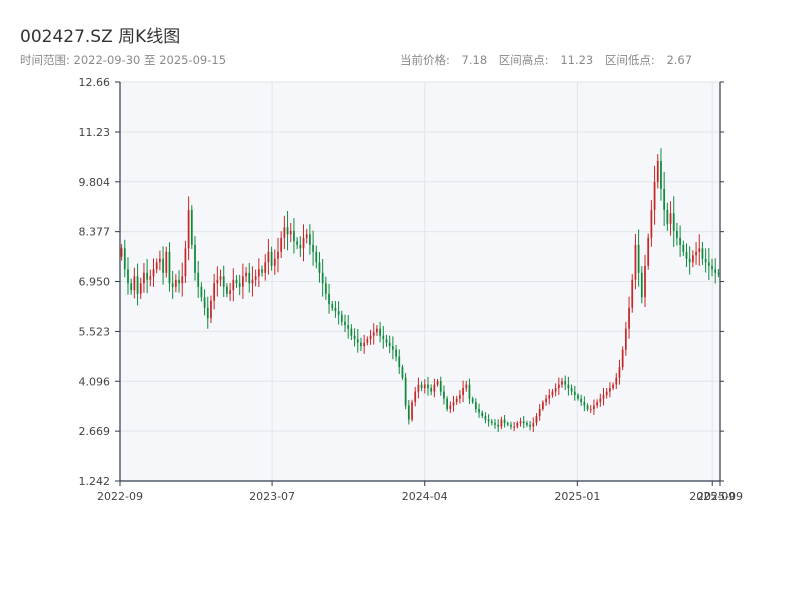 This screenshot has width=800, height=600. I want to click on range-end: 2025-09-15, so click(193, 60).